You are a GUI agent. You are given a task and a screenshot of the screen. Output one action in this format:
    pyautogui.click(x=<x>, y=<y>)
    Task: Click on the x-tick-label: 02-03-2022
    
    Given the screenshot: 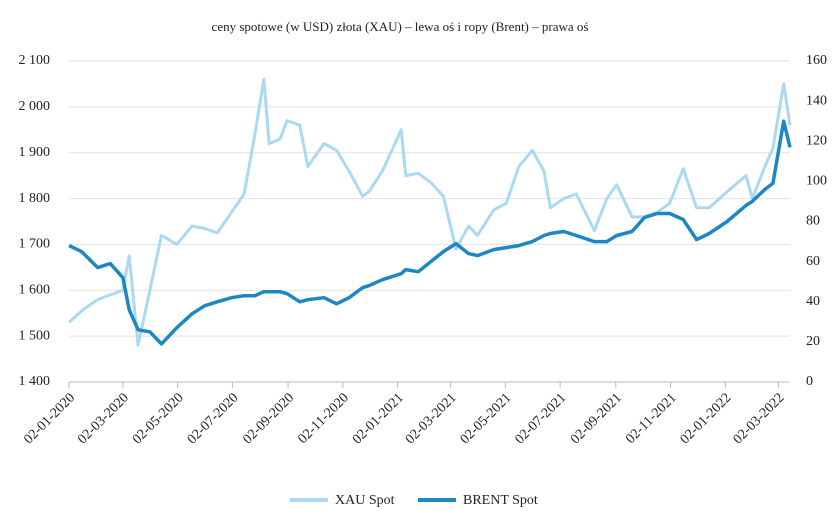 What is the action you would take?
    pyautogui.click(x=759, y=418)
    